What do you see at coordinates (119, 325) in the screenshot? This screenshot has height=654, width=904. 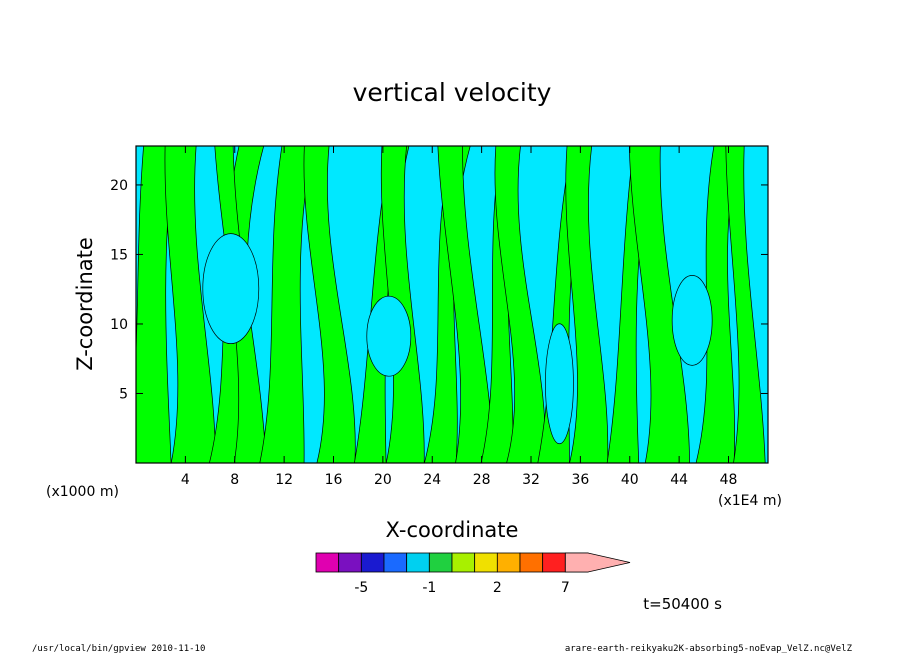 I see `y-tick-label: 10` at bounding box center [119, 325].